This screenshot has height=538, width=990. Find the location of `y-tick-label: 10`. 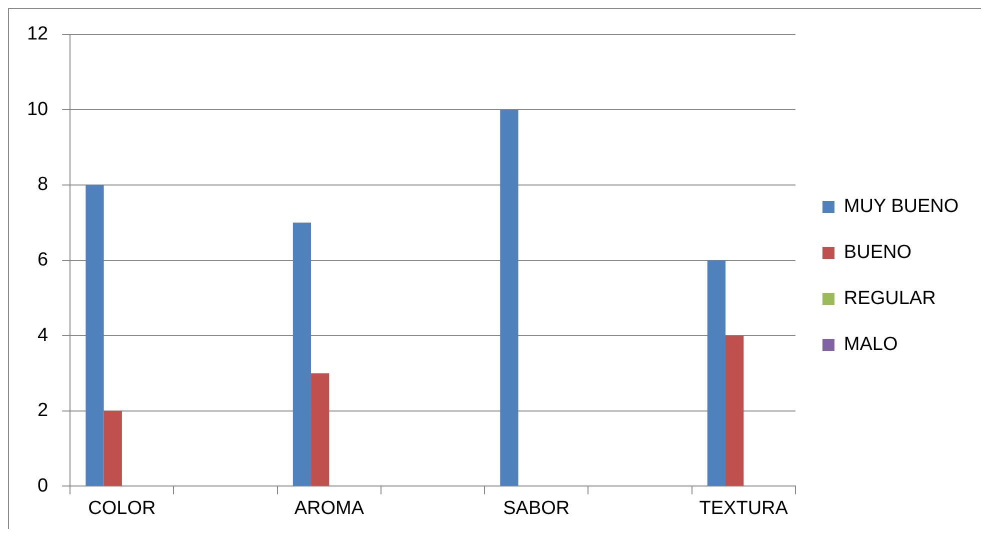

y-tick-label: 10 is located at coordinates (37, 109).